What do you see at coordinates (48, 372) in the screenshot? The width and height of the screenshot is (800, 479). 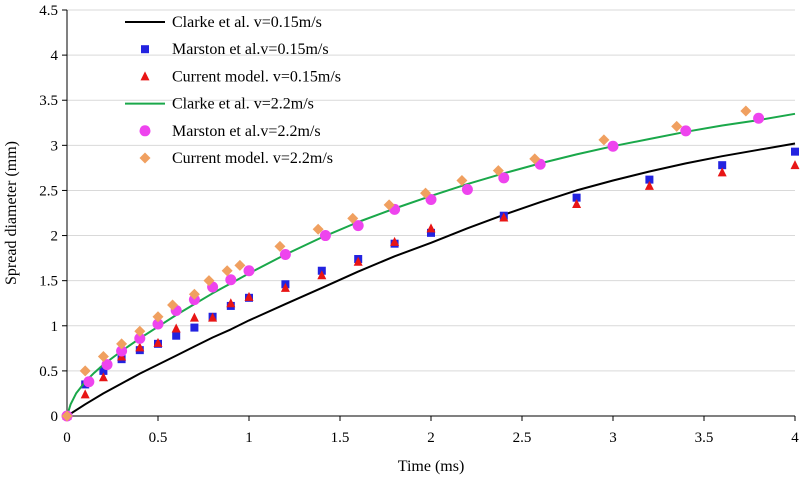 I see `y-tick-label: 0.5` at bounding box center [48, 372].